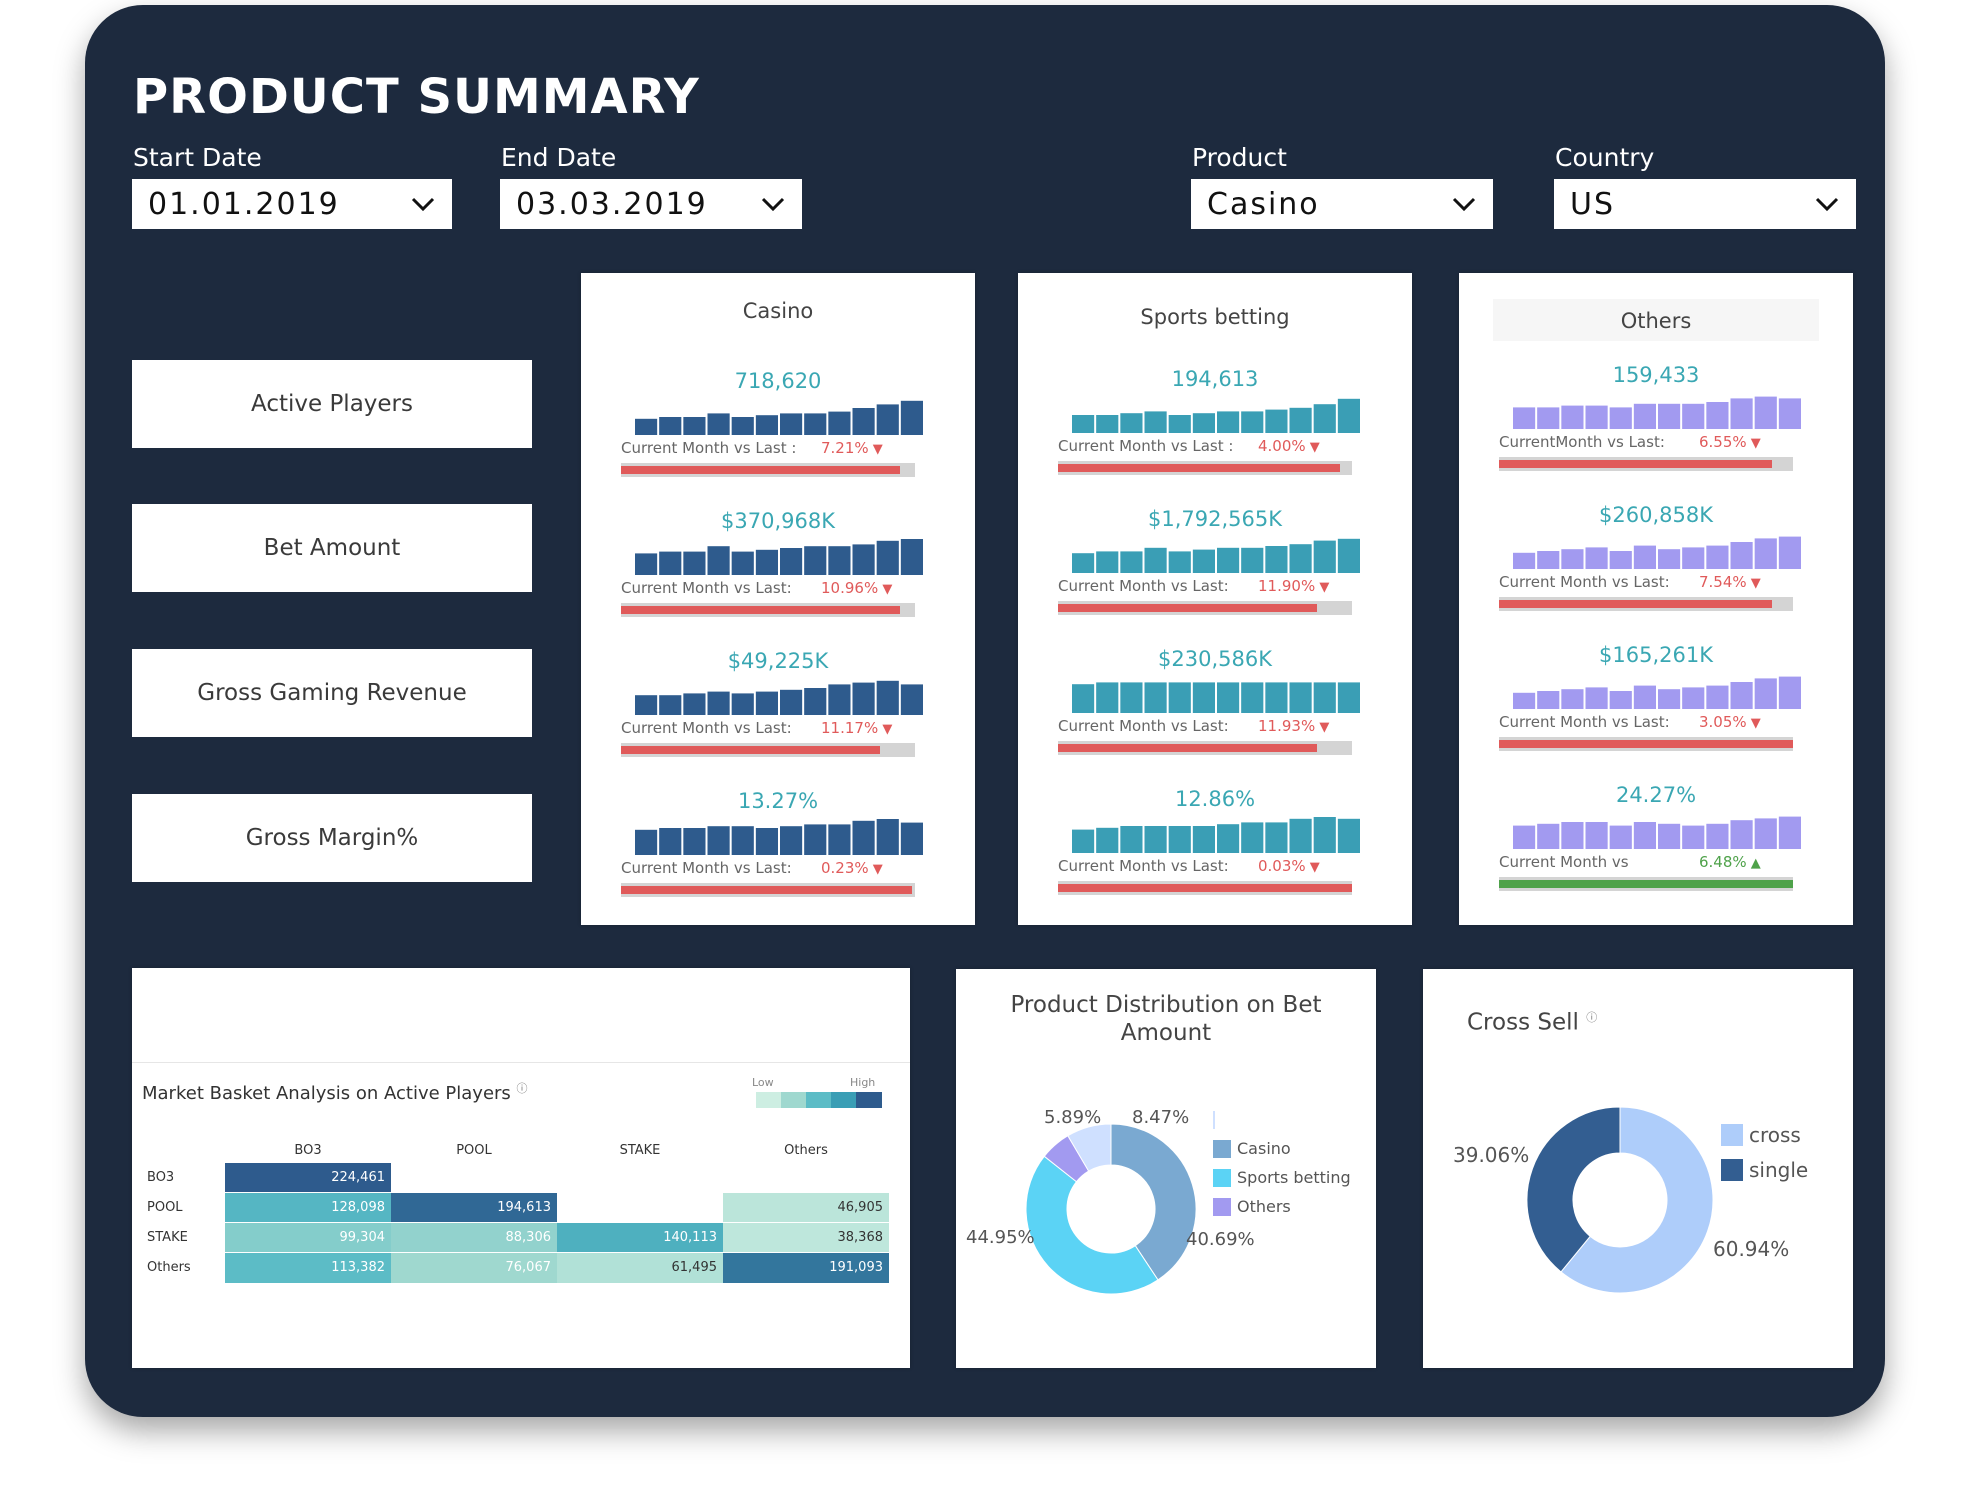 Image resolution: width=1965 pixels, height=1501 pixels. What do you see at coordinates (1089, 1148) in the screenshot?
I see `donut-slice-unlabeled` at bounding box center [1089, 1148].